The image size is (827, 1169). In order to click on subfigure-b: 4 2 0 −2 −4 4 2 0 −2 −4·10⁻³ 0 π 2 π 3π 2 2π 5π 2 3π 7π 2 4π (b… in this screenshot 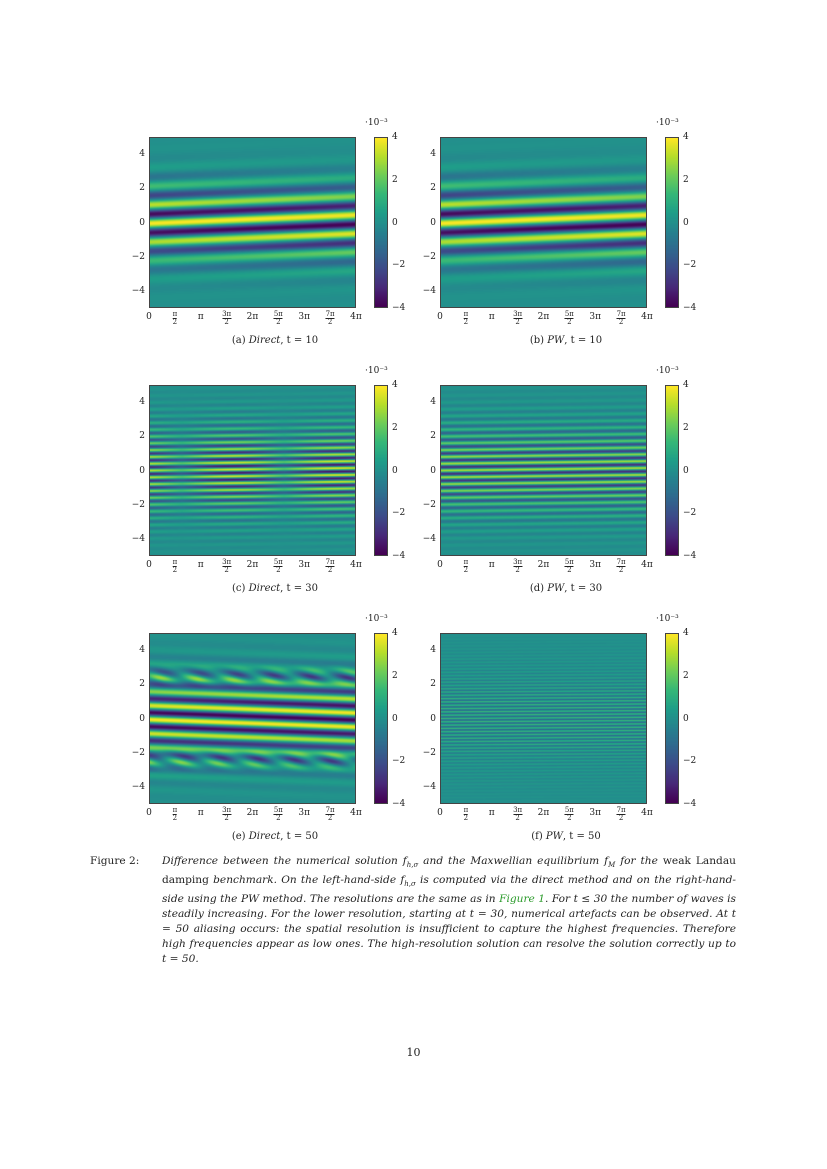, I will do `click(566, 235)`.